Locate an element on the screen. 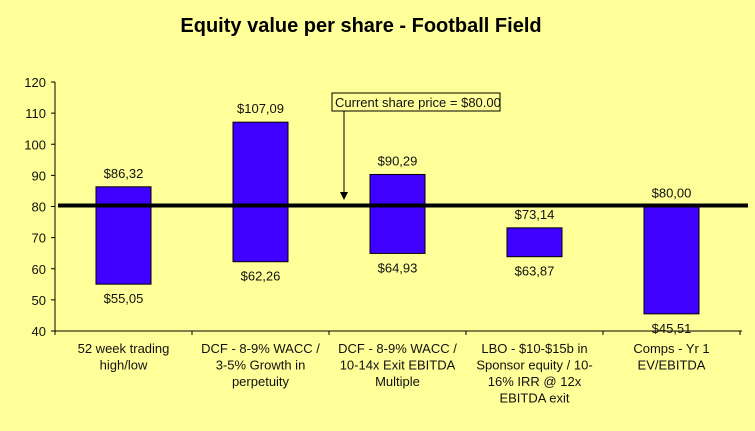  y-tick-label: 60 is located at coordinates (39, 269).